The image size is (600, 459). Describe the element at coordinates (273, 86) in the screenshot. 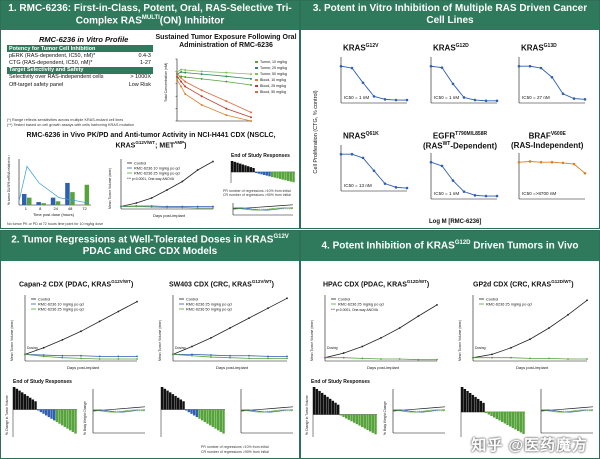

I see `legend-entry: Blood, 25 mg/kg` at that location.